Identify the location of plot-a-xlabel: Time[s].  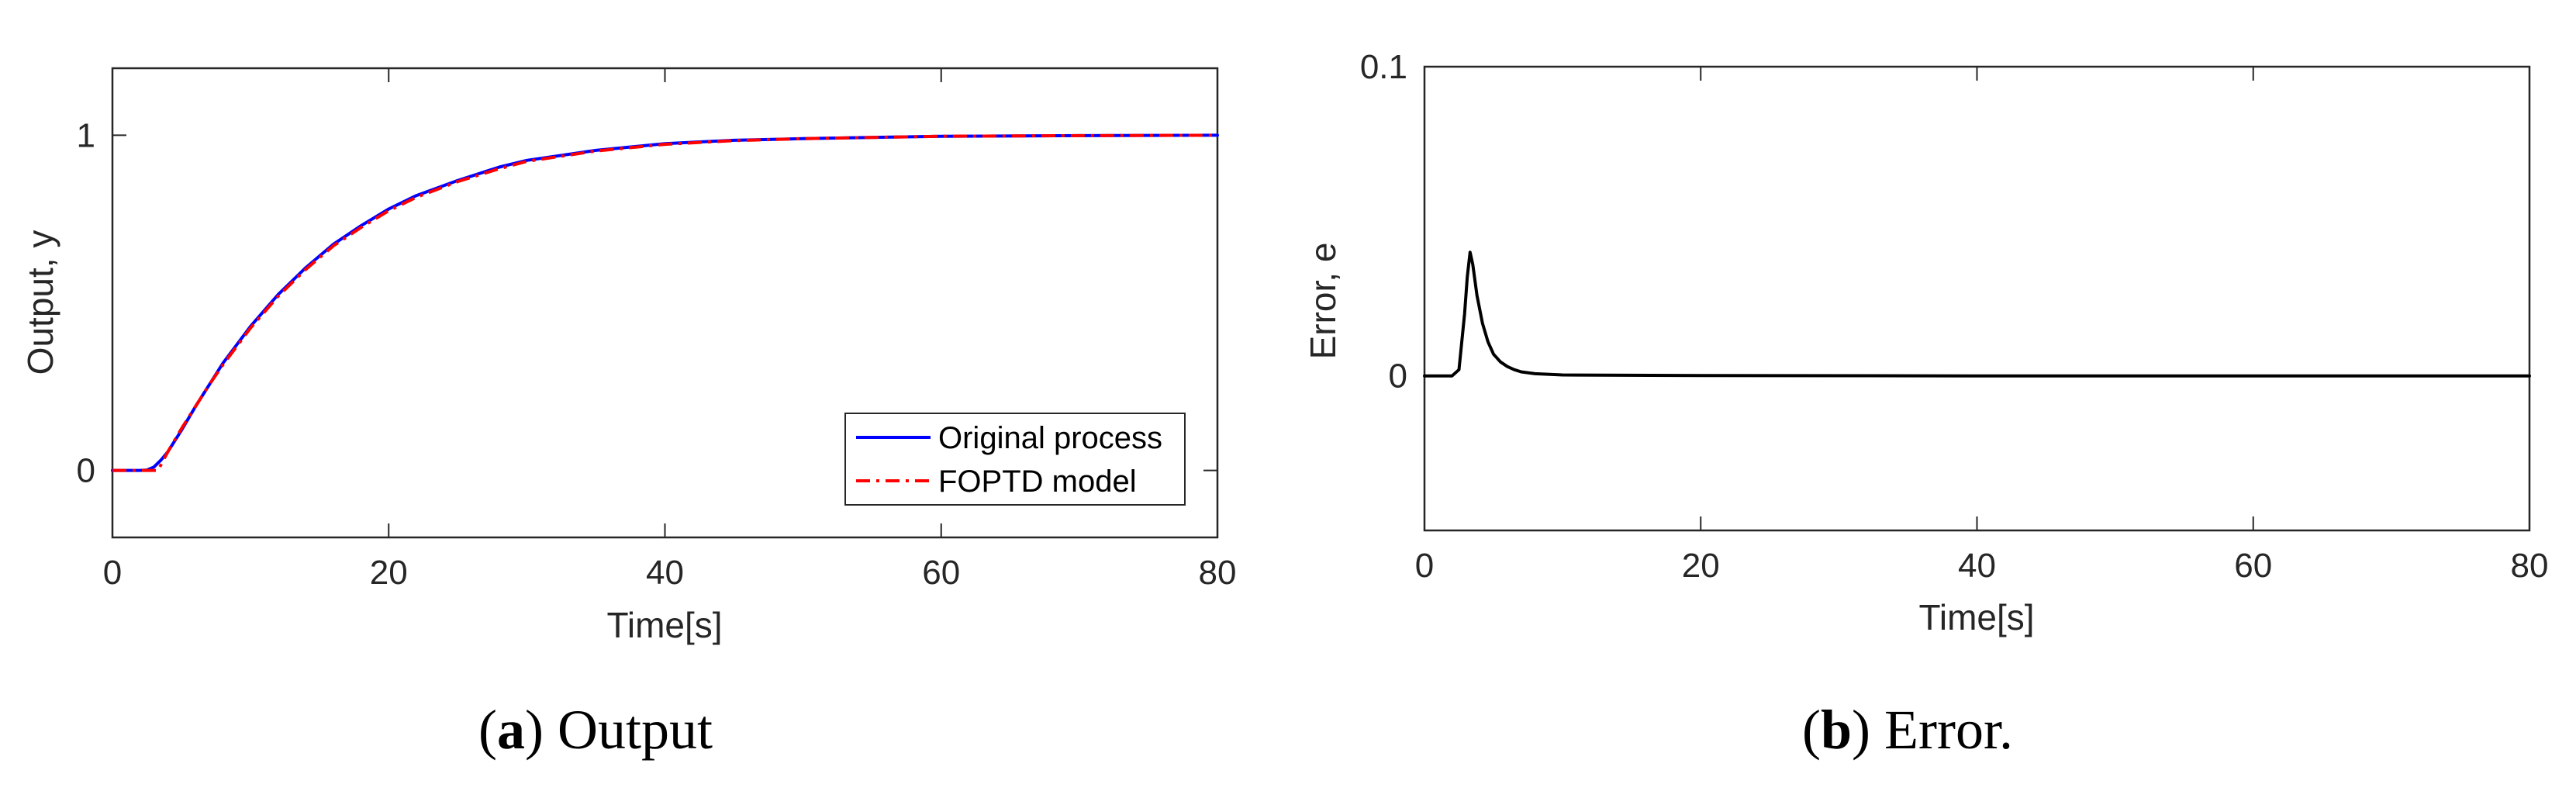
(664, 625).